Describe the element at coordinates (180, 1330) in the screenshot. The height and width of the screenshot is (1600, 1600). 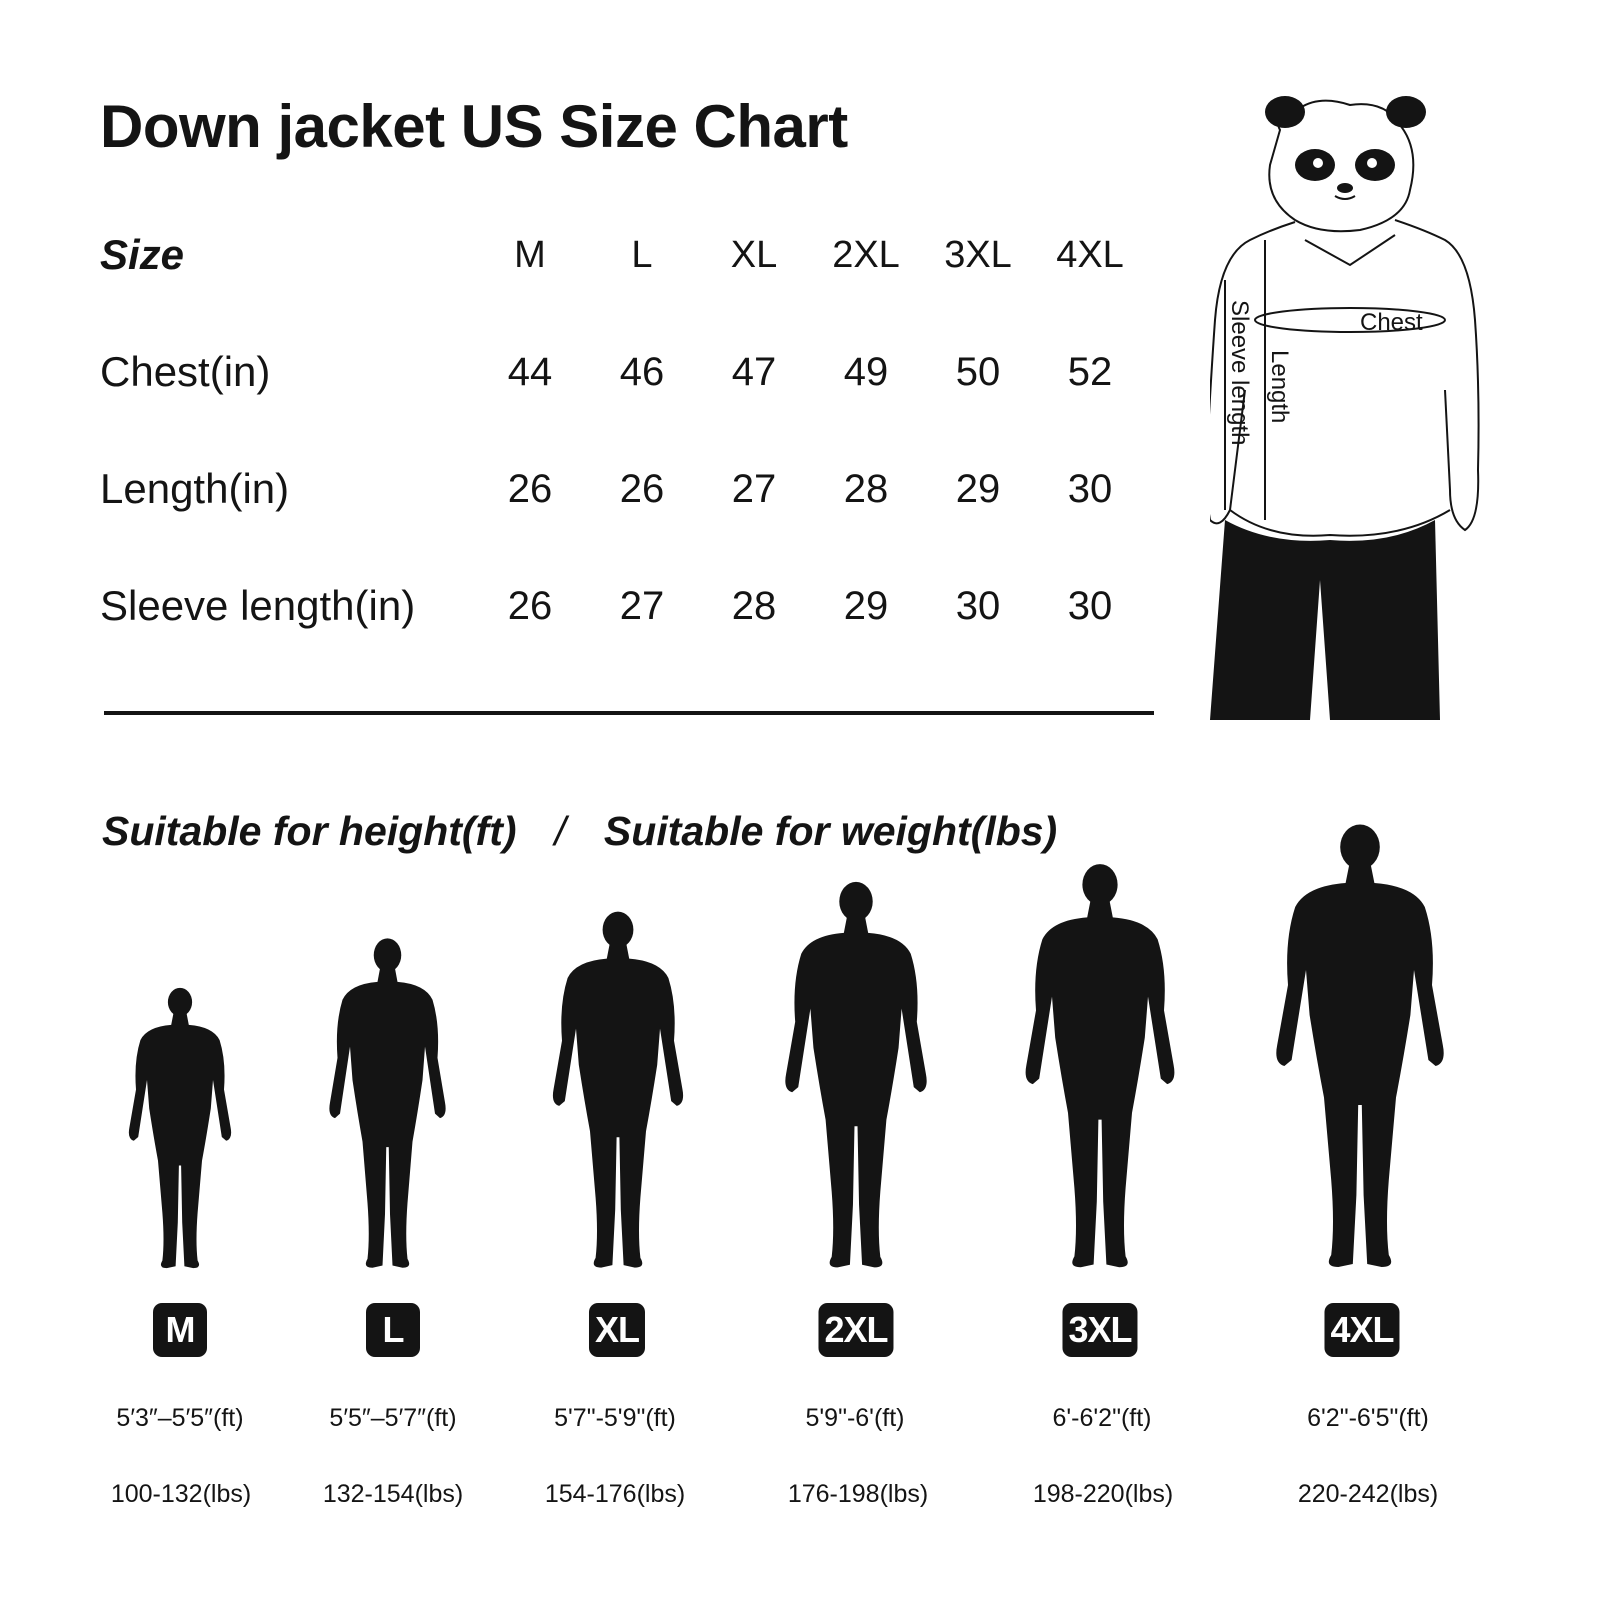
I see `size-badge-m: M` at that location.